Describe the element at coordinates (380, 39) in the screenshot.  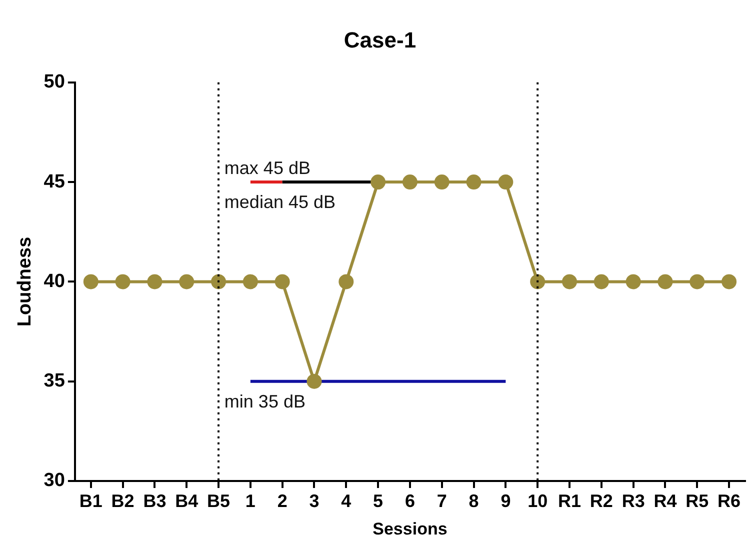
I see `chart-title: Case-1` at that location.